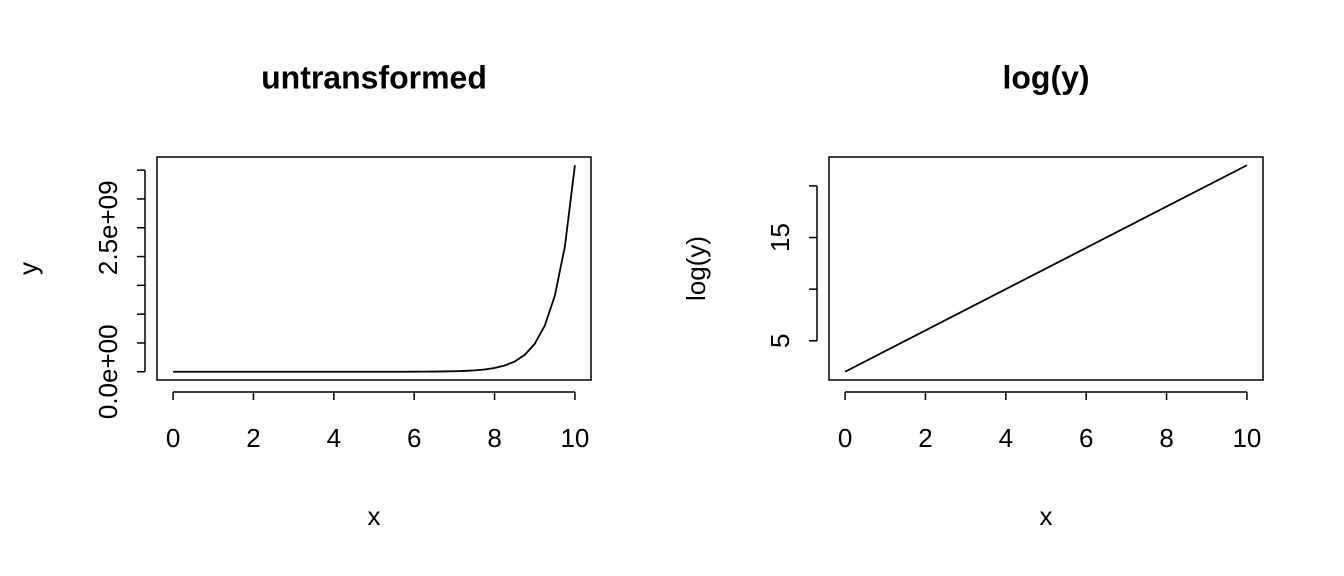 This screenshot has height=576, width=1344. What do you see at coordinates (28, 268) in the screenshot?
I see `y-axis-label: y` at bounding box center [28, 268].